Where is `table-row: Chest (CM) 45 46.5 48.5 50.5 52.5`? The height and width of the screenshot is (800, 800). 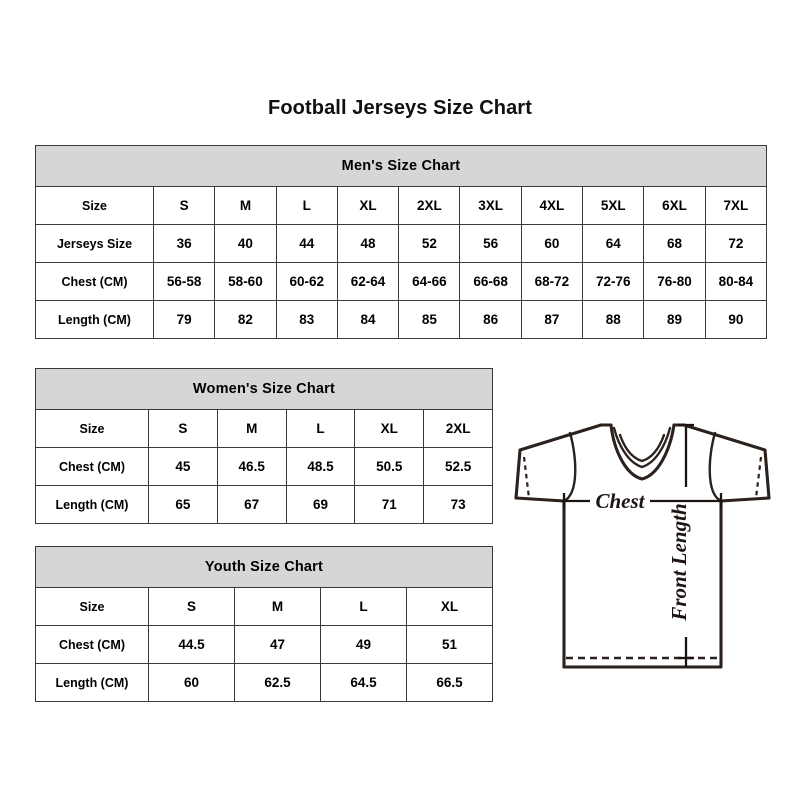 table-row: Chest (CM) 45 46.5 48.5 50.5 52.5 is located at coordinates (264, 466).